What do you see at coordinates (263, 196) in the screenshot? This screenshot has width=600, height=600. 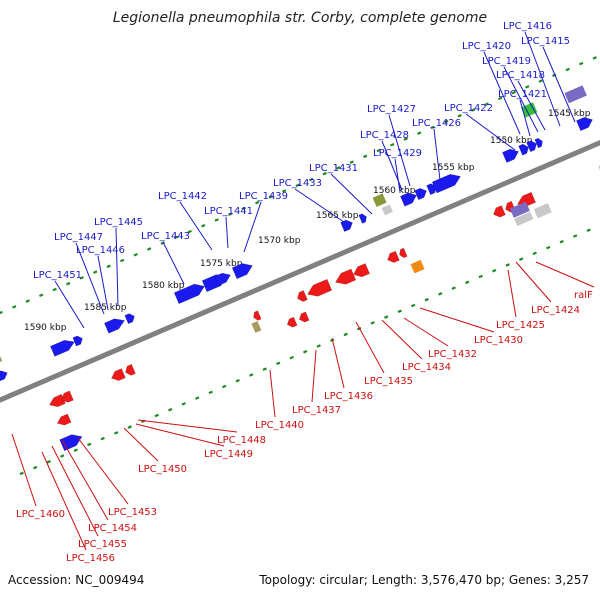 I see `forward-gene-label: LPC_1439` at bounding box center [263, 196].